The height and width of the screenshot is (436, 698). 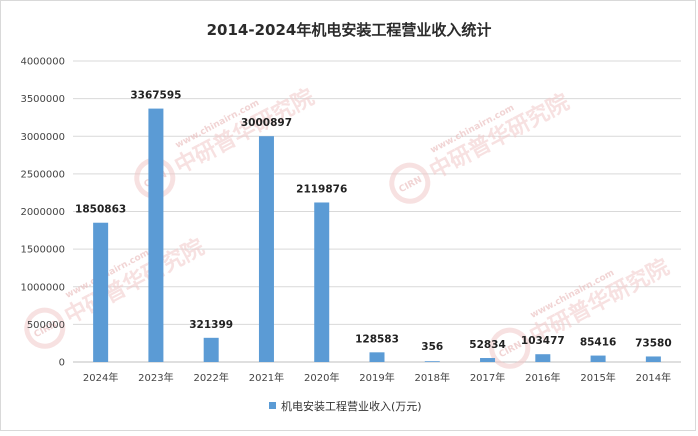 What do you see at coordinates (487, 345) in the screenshot?
I see `data-label: 52834` at bounding box center [487, 345].